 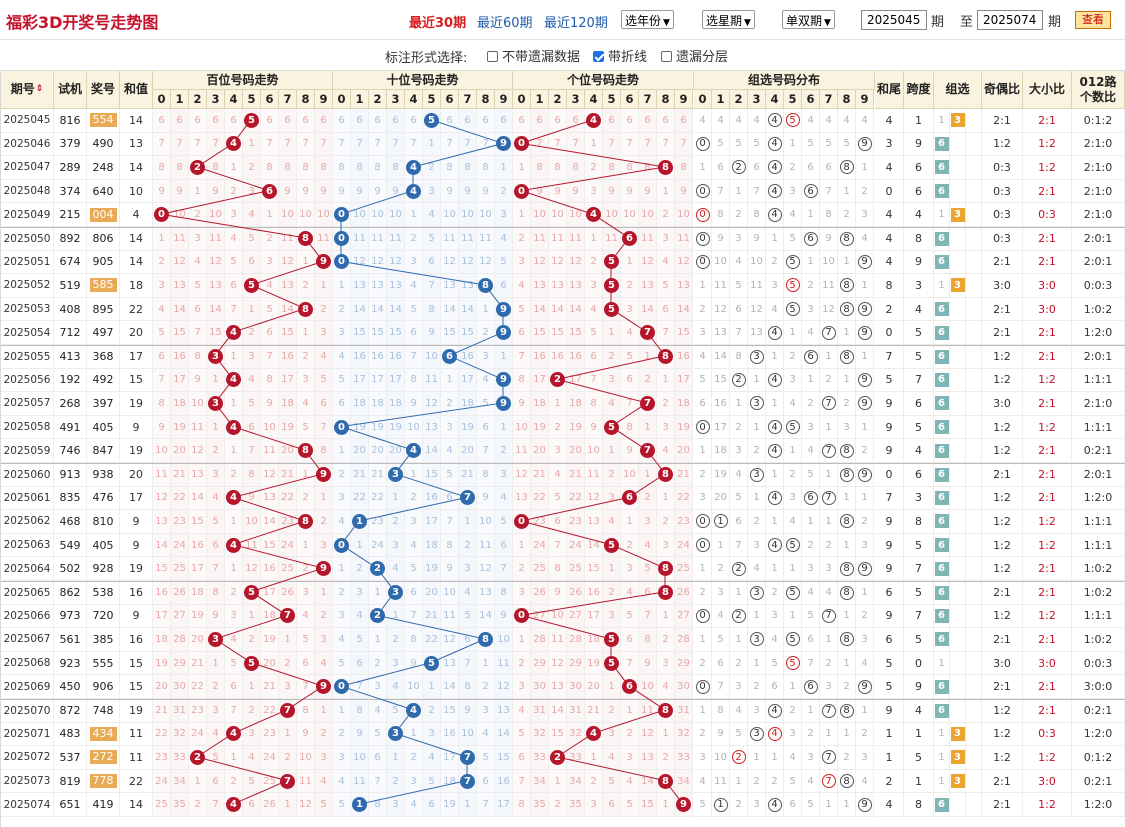 What do you see at coordinates (103, 191) in the screenshot?
I see `prize-cell: 640` at bounding box center [103, 191].